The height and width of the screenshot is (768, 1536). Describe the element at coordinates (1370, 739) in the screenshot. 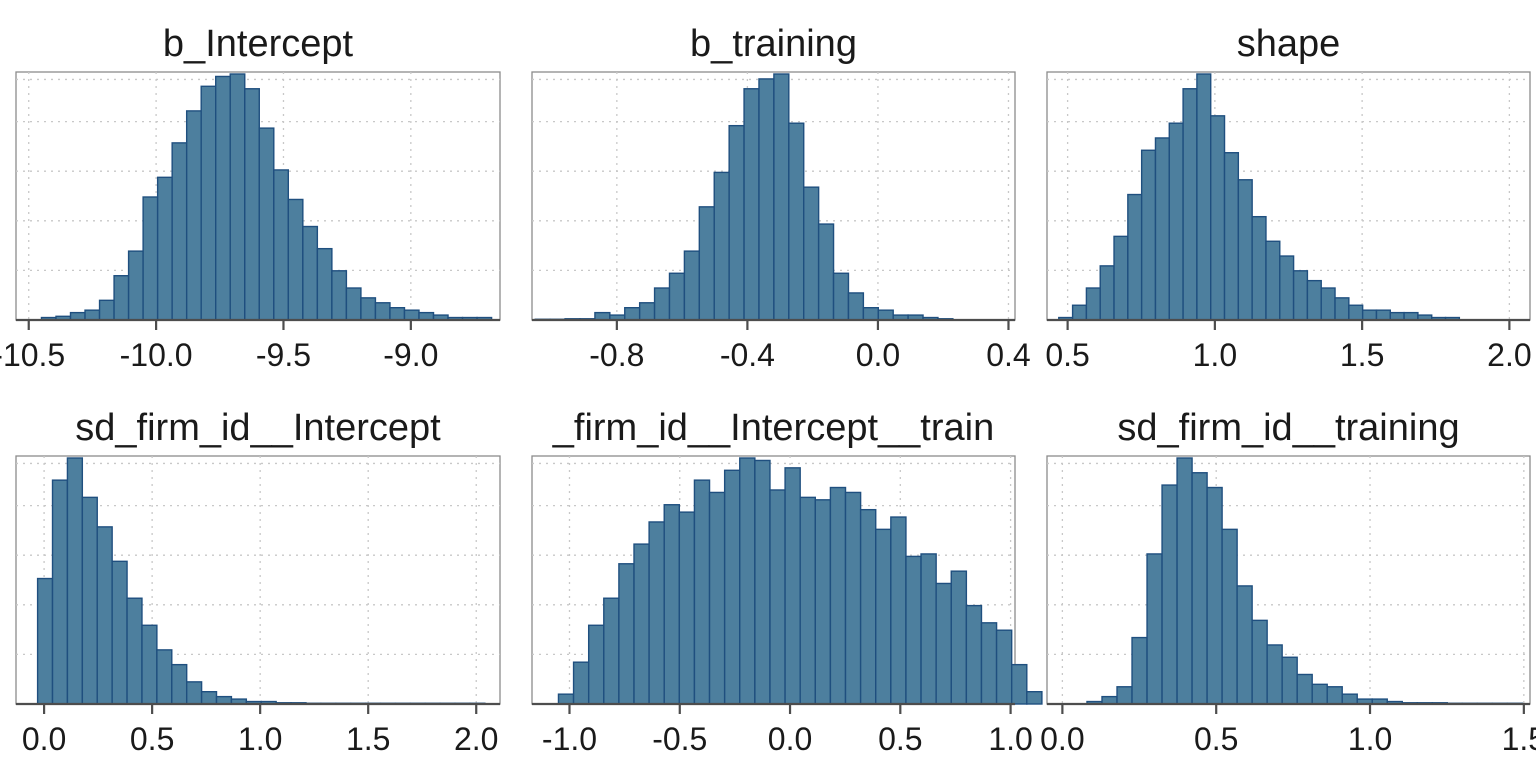

I see `x-tick-label: 1.0` at that location.